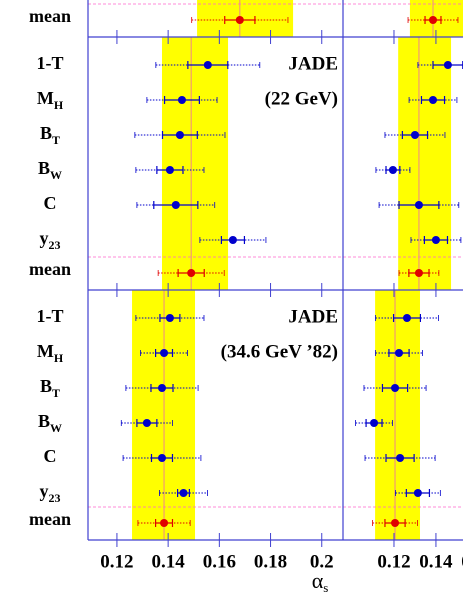 The height and width of the screenshot is (599, 463). I want to click on x-axis-label: αs, so click(320, 581).